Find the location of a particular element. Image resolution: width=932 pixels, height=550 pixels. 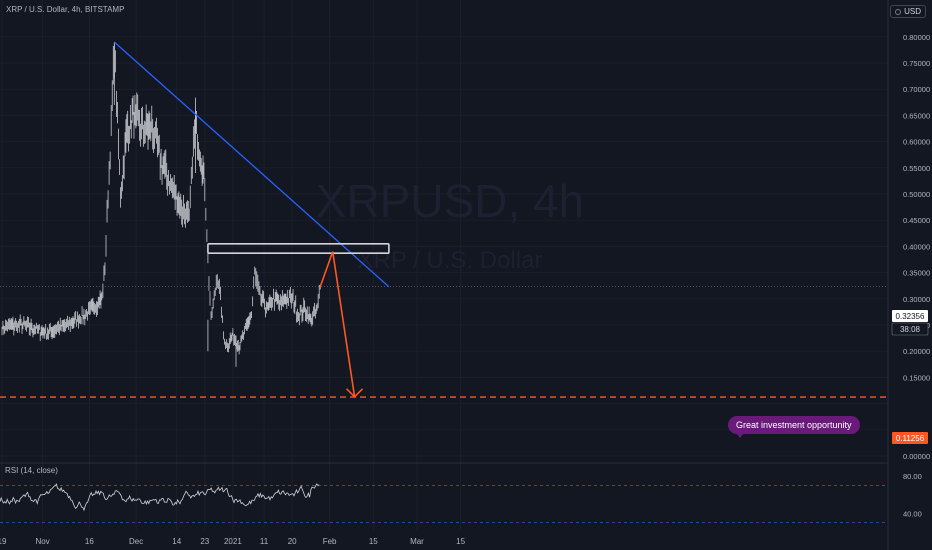

price-tick-label: 0.35000 is located at coordinates (916, 273).